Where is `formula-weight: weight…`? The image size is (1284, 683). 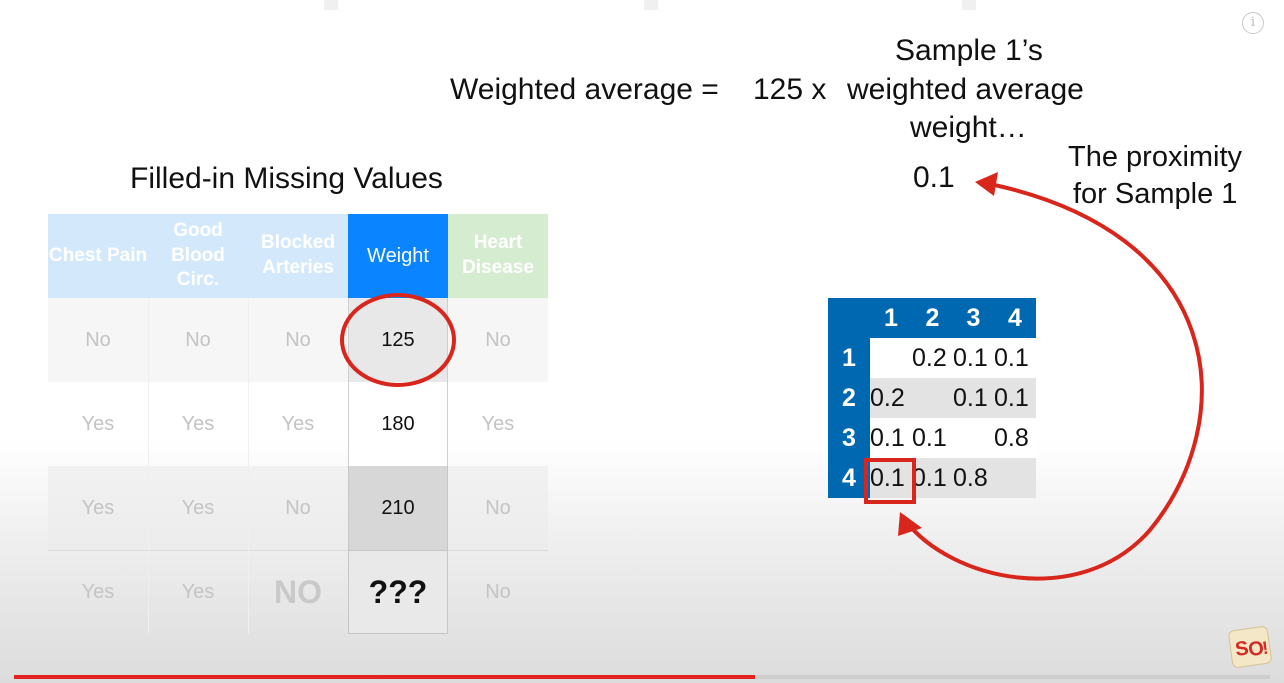
formula-weight: weight… is located at coordinates (968, 127).